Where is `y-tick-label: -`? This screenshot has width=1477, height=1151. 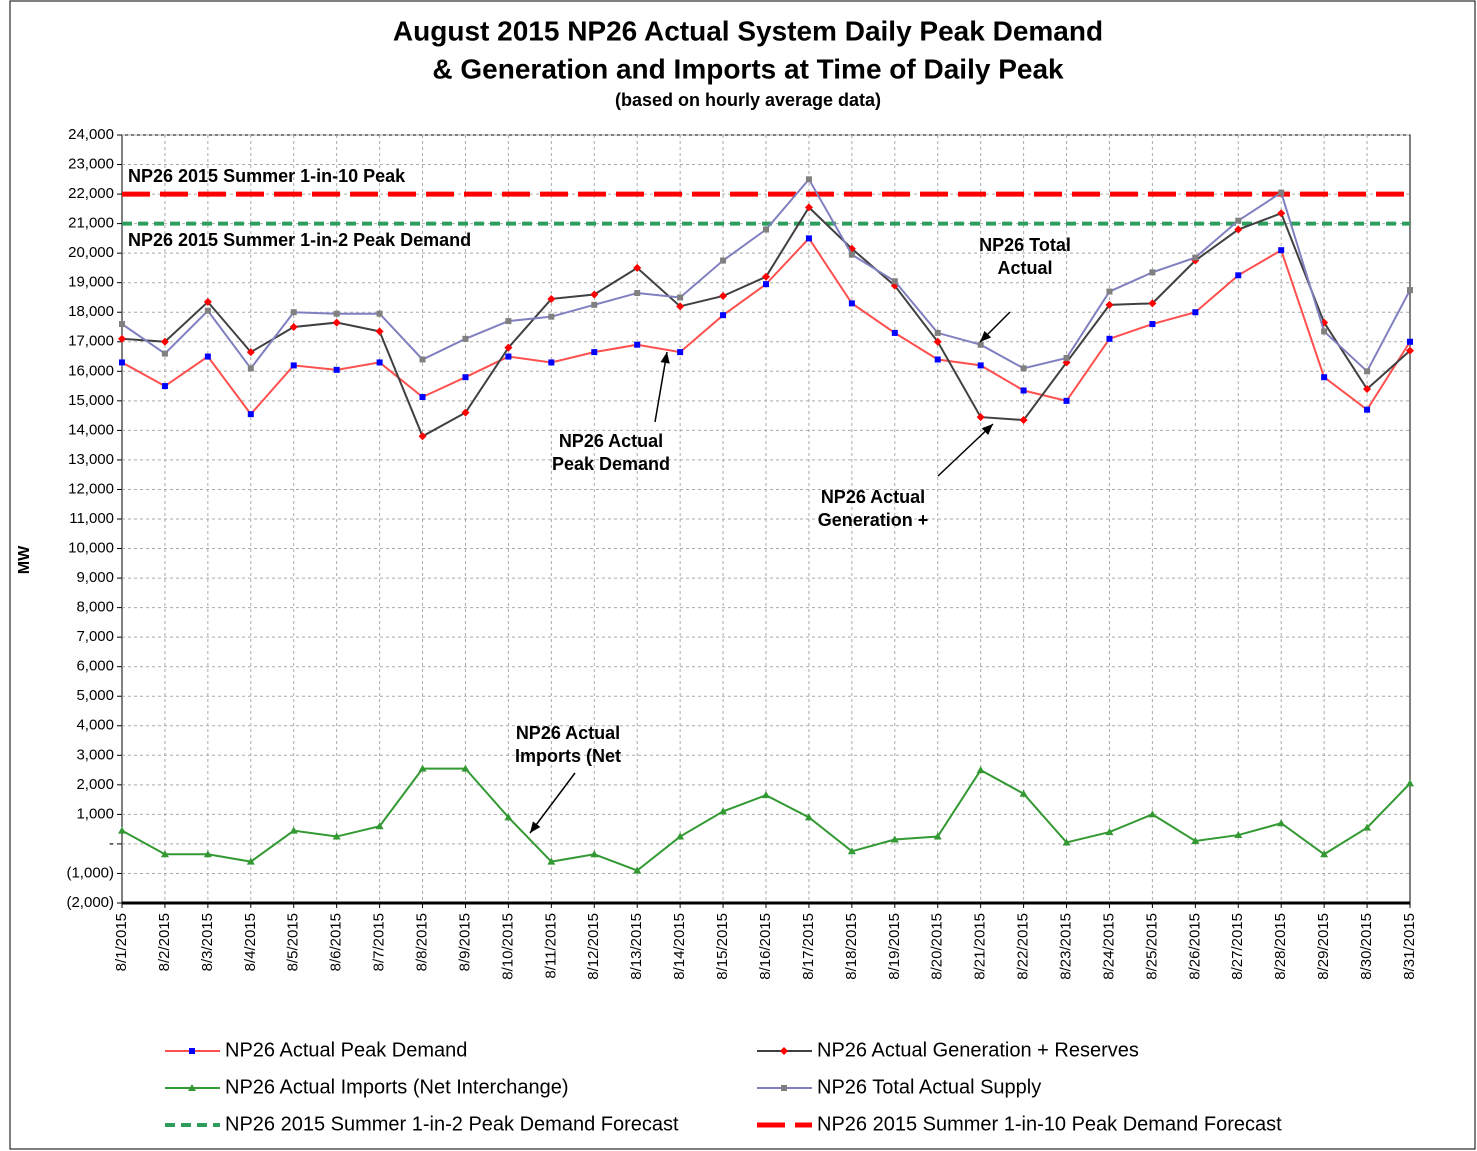 y-tick-label: - is located at coordinates (111, 843).